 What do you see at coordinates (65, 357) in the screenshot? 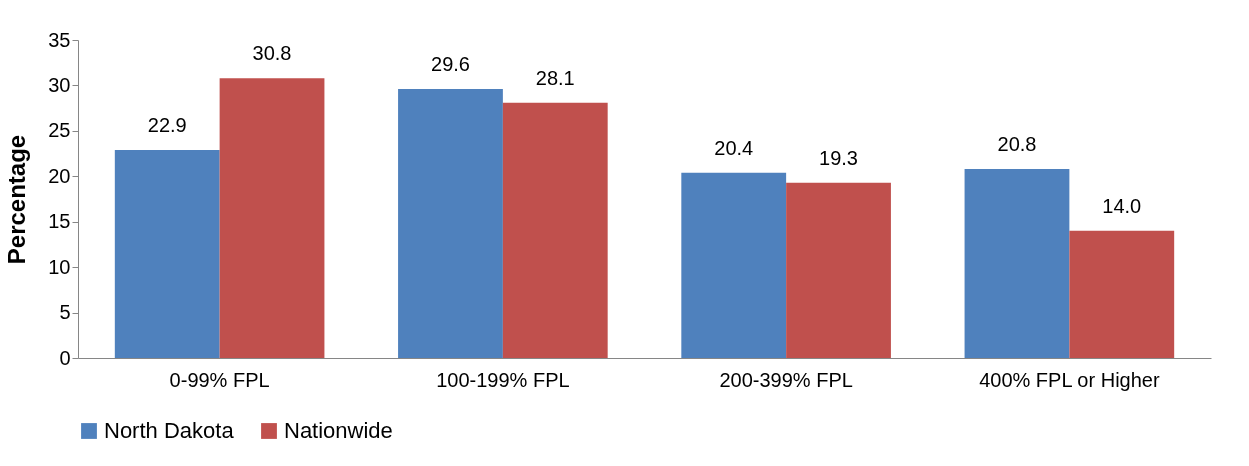
I see `y-tick-label: 0` at bounding box center [65, 357].